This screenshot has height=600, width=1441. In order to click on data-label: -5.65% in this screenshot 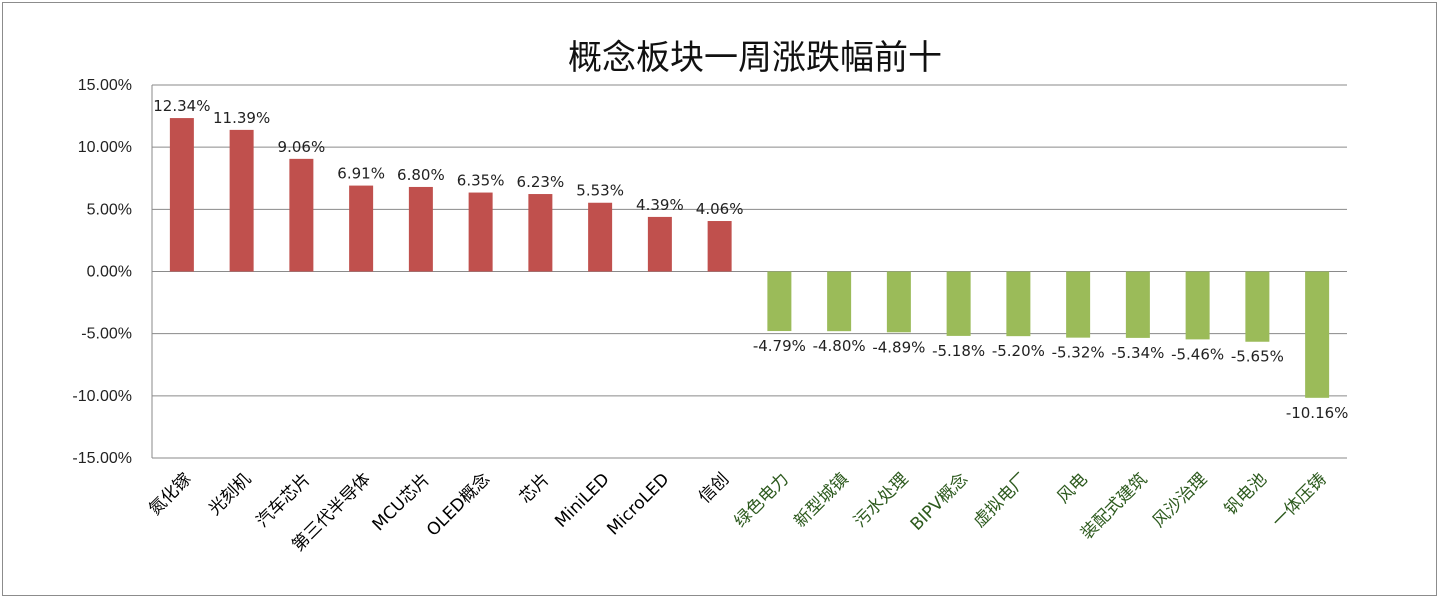, I will do `click(1257, 357)`.